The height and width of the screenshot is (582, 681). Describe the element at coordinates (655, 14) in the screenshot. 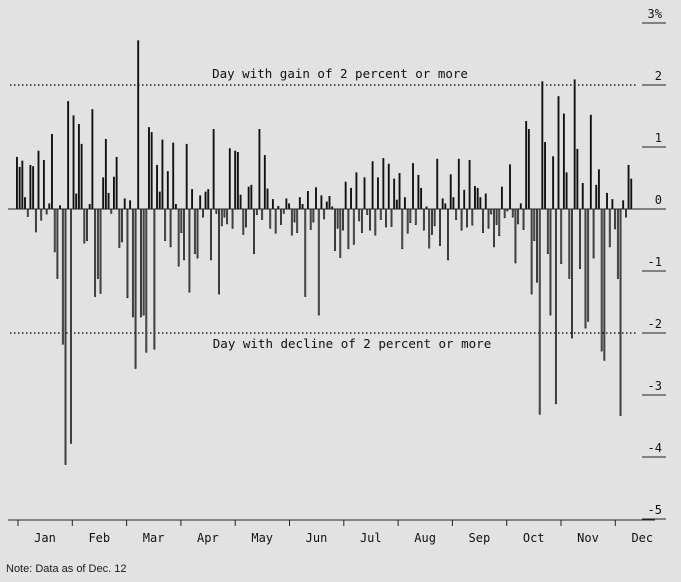

I see `y-tick-label: 3%` at that location.